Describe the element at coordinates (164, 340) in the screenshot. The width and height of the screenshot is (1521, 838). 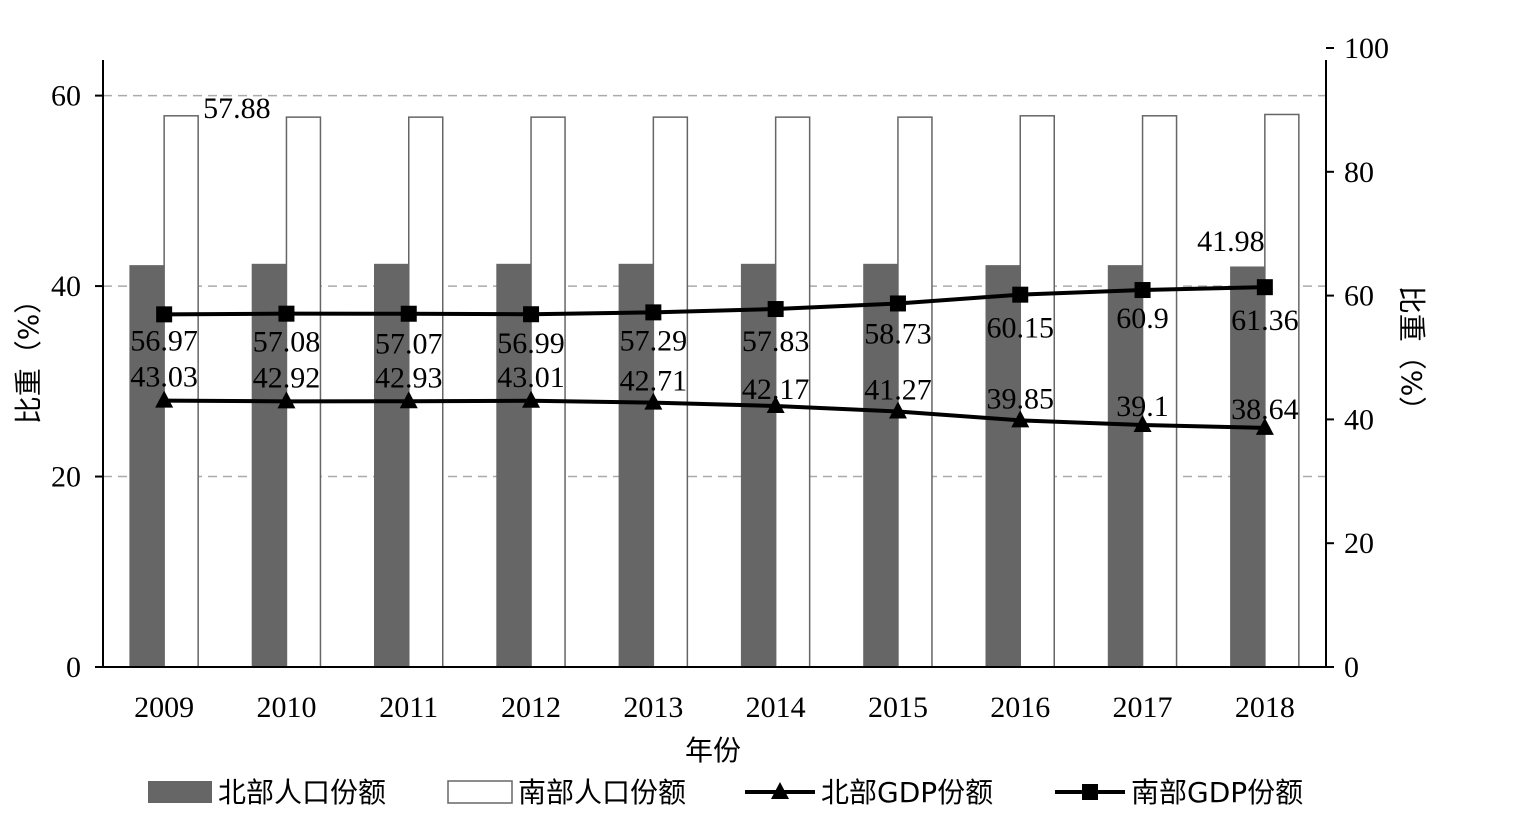
I see `line-label-south-gdp-2009: 56.97` at that location.